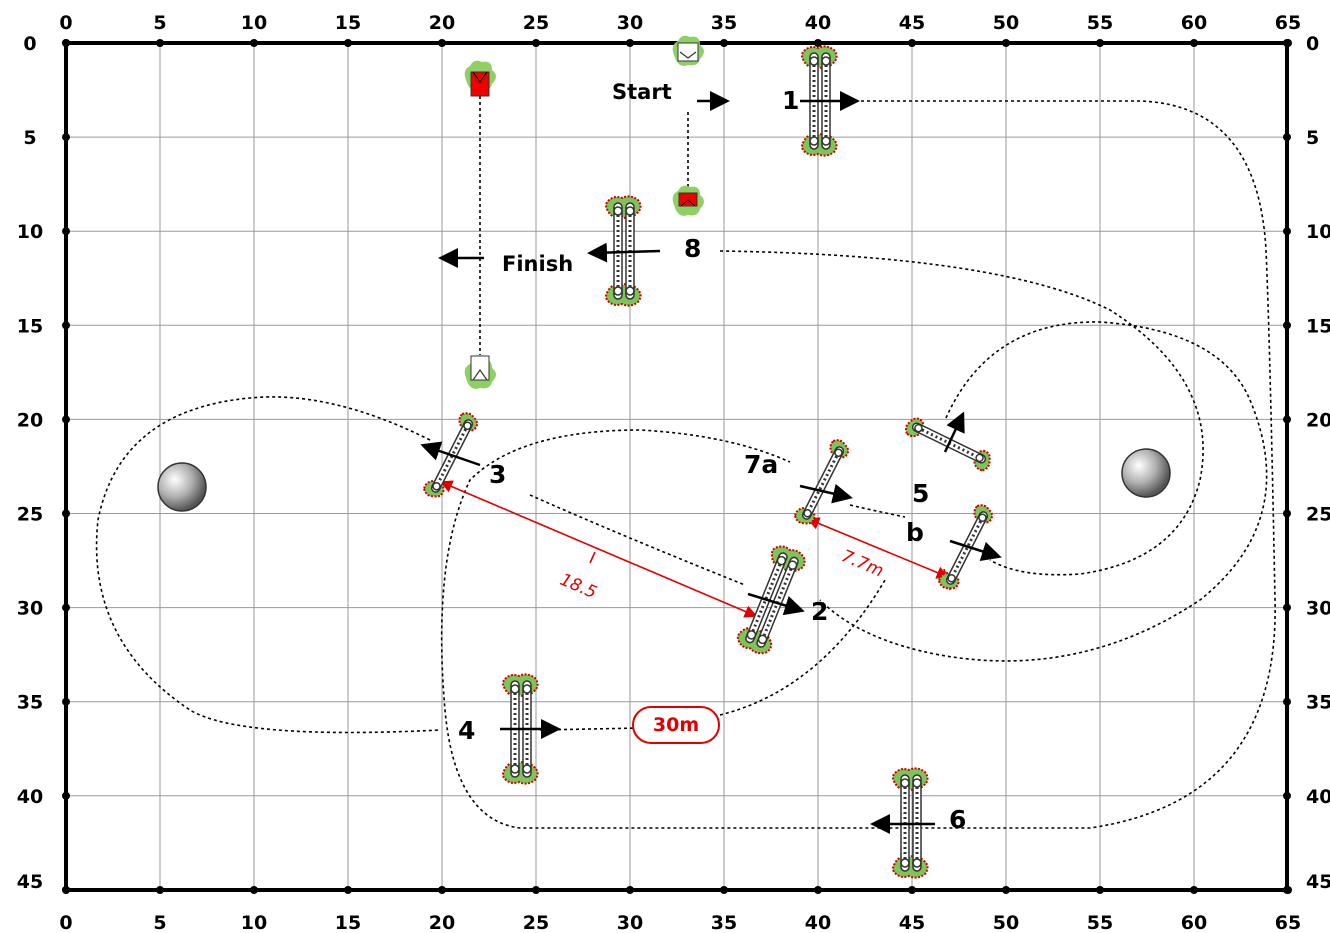 Image resolution: width=1330 pixels, height=933 pixels. Describe the element at coordinates (912, 23) in the screenshot. I see `x-tick-label-top: 45` at that location.